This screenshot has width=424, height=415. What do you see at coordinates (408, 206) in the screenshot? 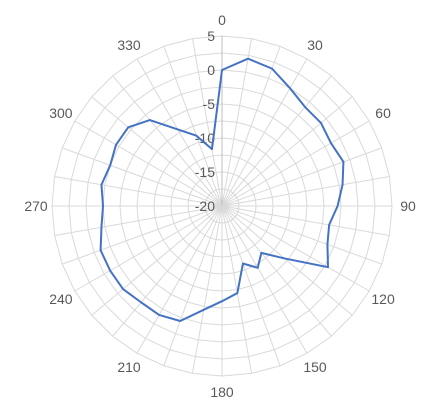
I see `angle-label-90: 90` at bounding box center [408, 206].